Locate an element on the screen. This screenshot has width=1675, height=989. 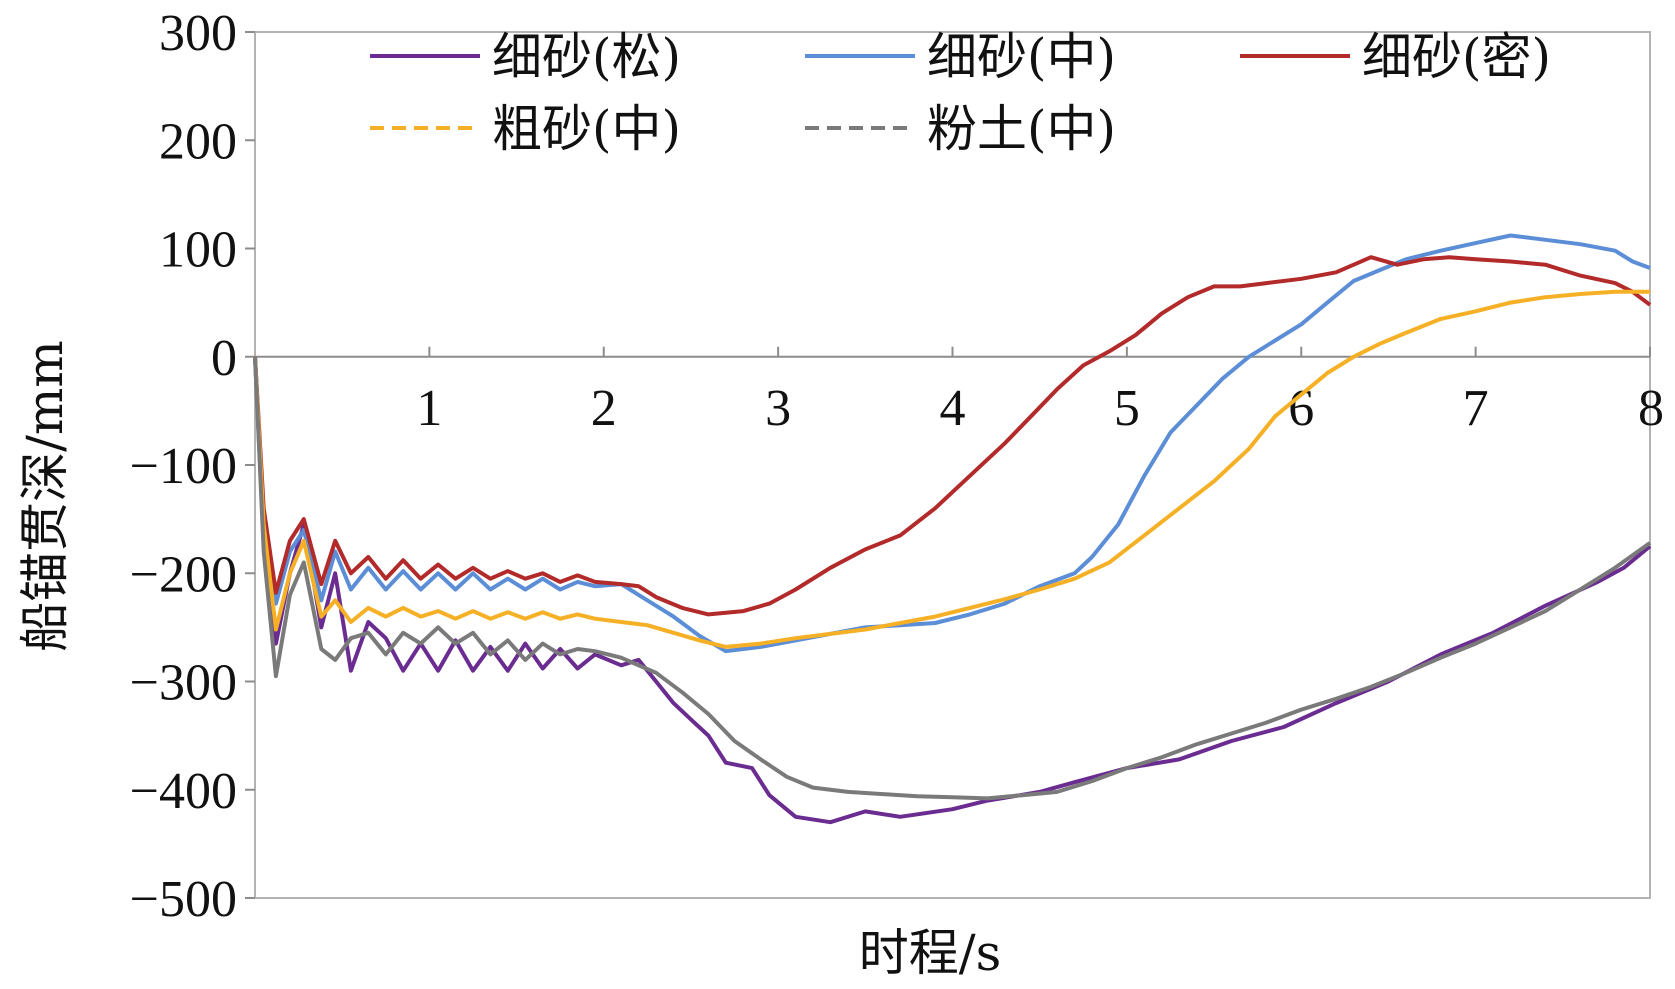
legend-label-0: 细砂(松) is located at coordinates (586, 57).